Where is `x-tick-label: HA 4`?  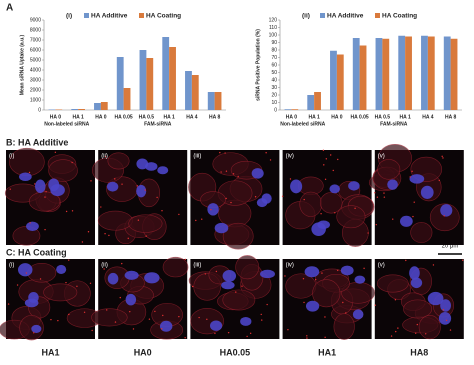
x-tick-label: HA 4 is located at coordinates (427, 117).